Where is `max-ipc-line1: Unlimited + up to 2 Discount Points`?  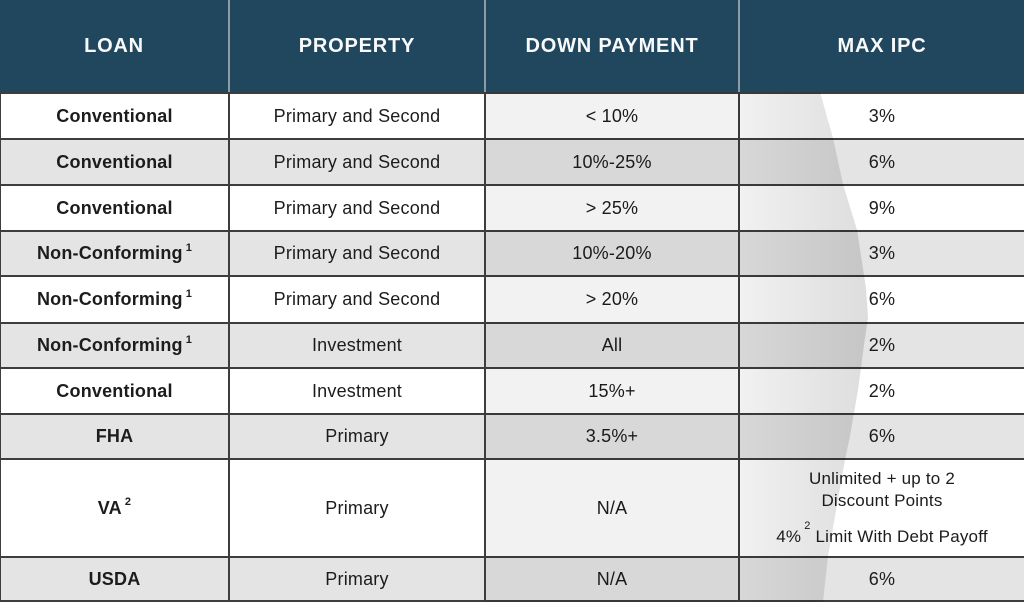 max-ipc-line1: Unlimited + up to 2 Discount Points is located at coordinates (882, 489).